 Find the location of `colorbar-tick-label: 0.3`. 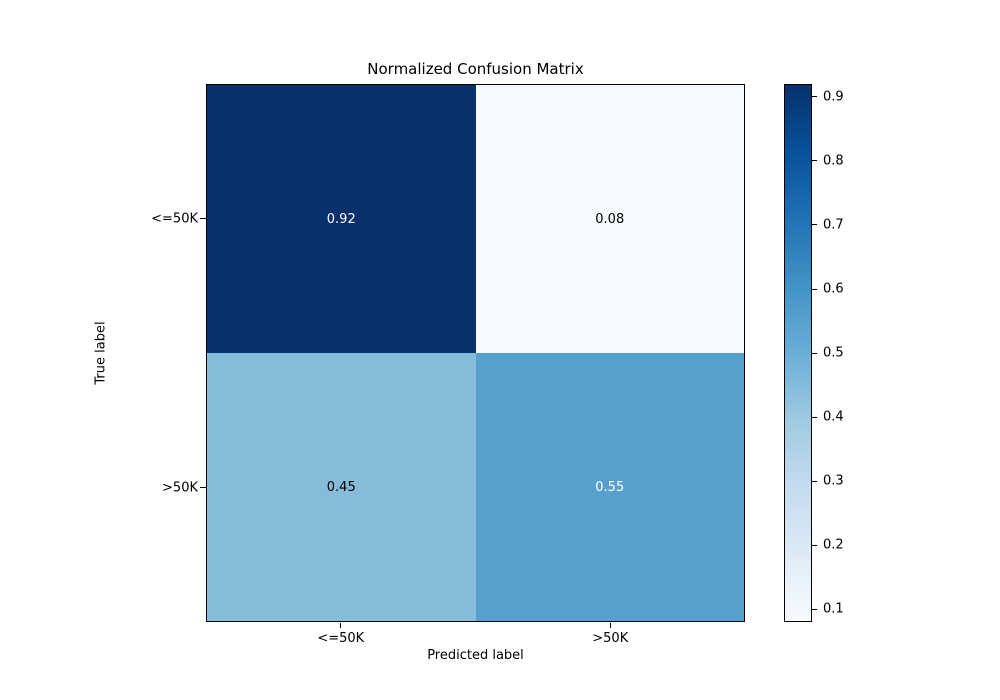

colorbar-tick-label: 0.3 is located at coordinates (833, 481).